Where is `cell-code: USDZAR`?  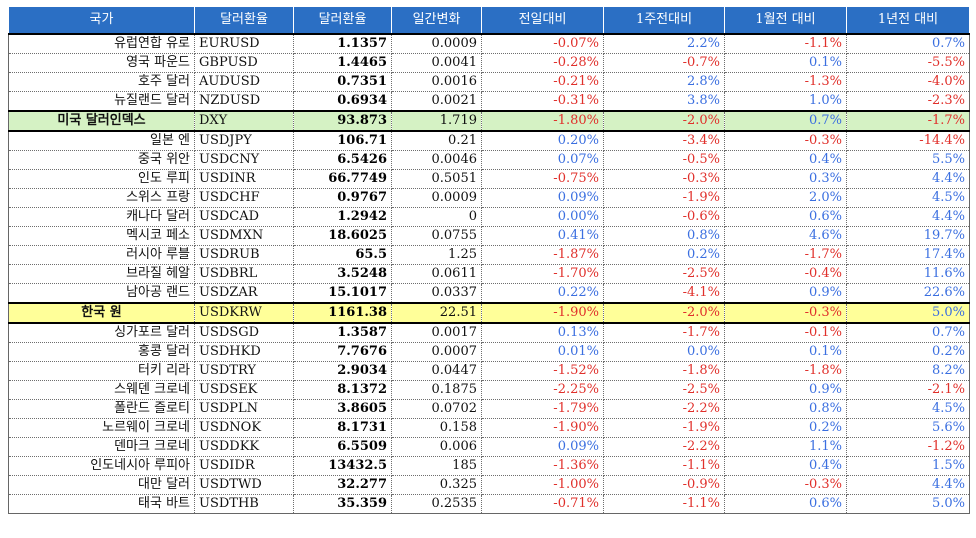 cell-code: USDZAR is located at coordinates (244, 293).